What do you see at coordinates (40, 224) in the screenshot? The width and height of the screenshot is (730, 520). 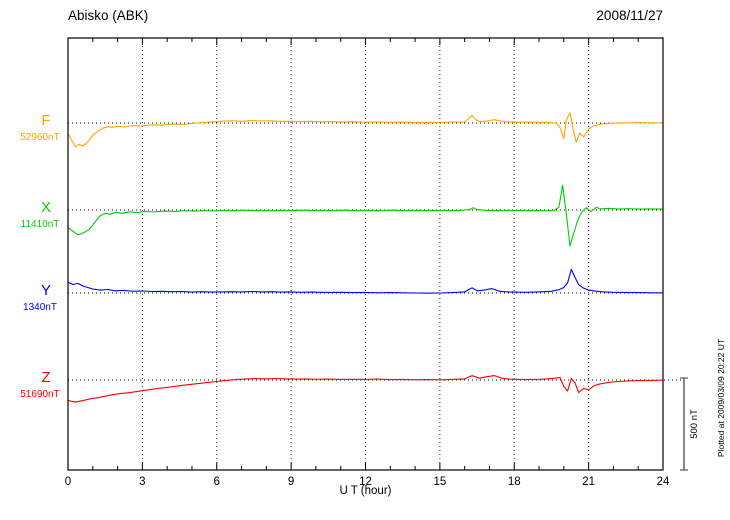 I see `series-X-baseline-value: 11410nT` at bounding box center [40, 224].